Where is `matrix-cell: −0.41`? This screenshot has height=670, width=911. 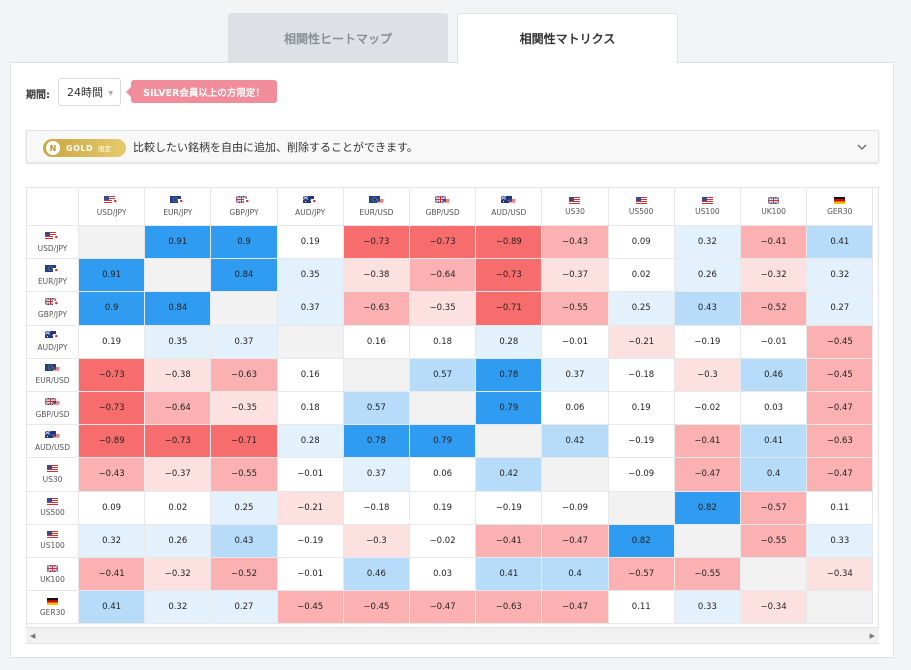
matrix-cell: −0.41 is located at coordinates (707, 442).